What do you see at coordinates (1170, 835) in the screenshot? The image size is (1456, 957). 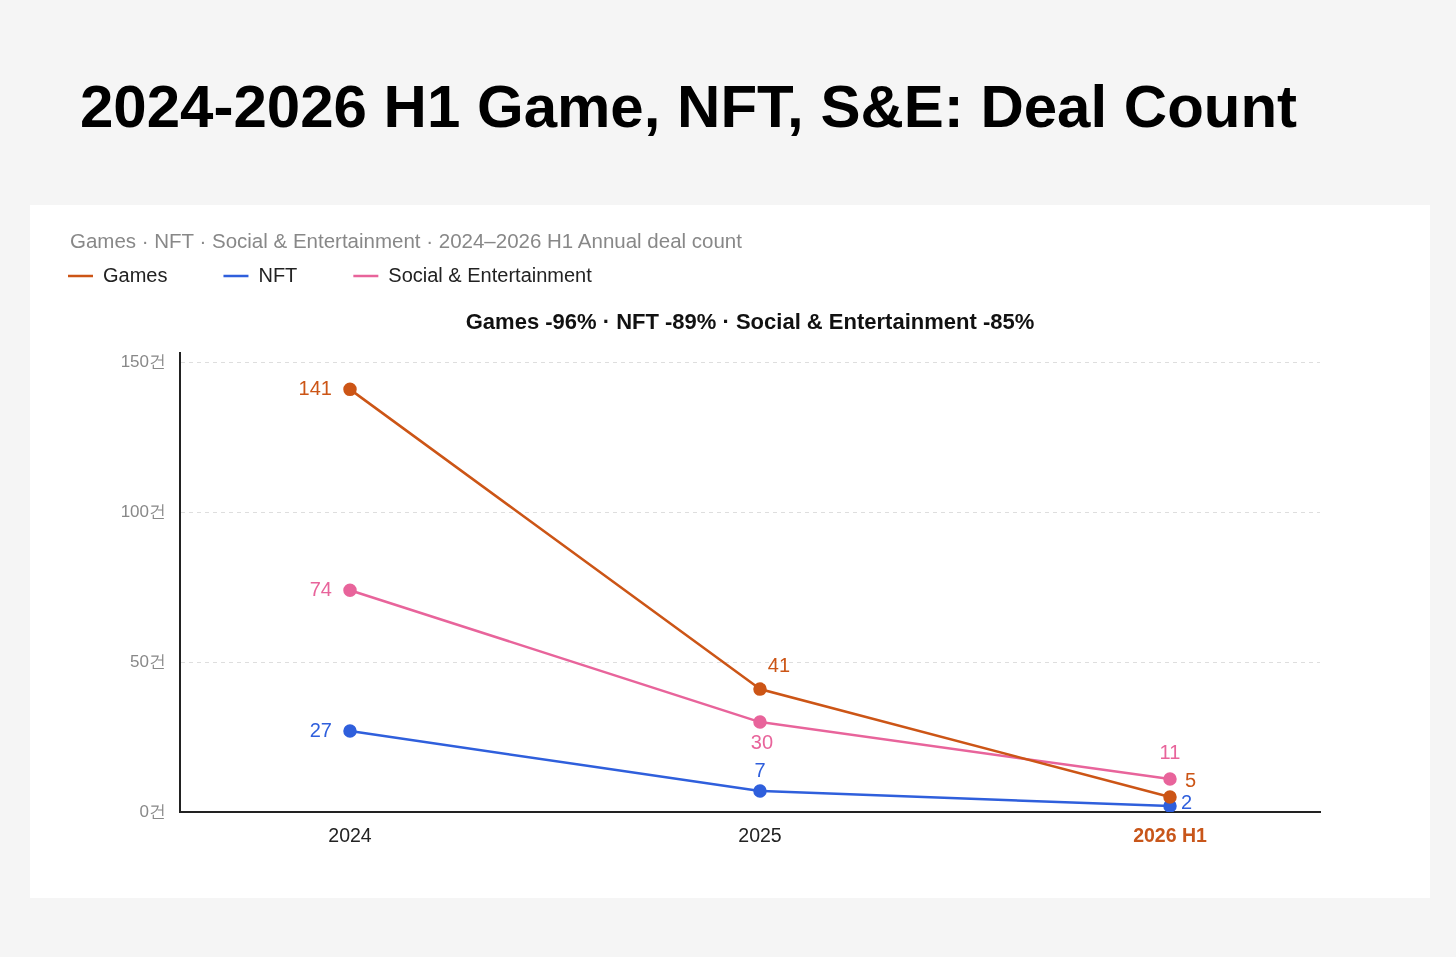 I see `x-tick-label: 2026 H1` at bounding box center [1170, 835].